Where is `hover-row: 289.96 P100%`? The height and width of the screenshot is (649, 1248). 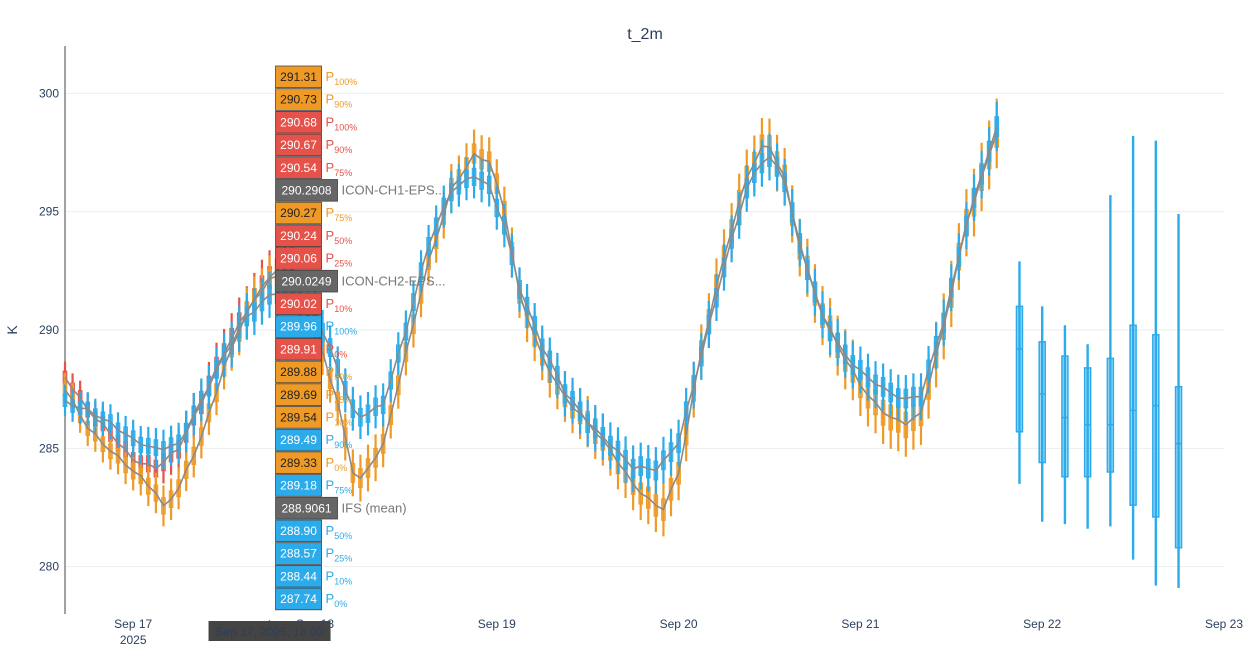 hover-row: 289.96 P100% is located at coordinates (316, 326).